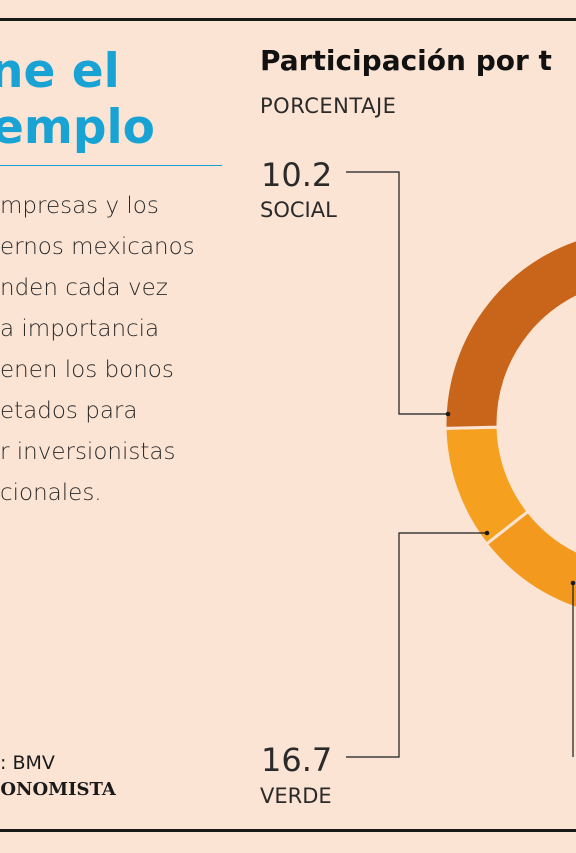  Describe the element at coordinates (406, 60) in the screenshot. I see `chart-title: Participación por t` at that location.